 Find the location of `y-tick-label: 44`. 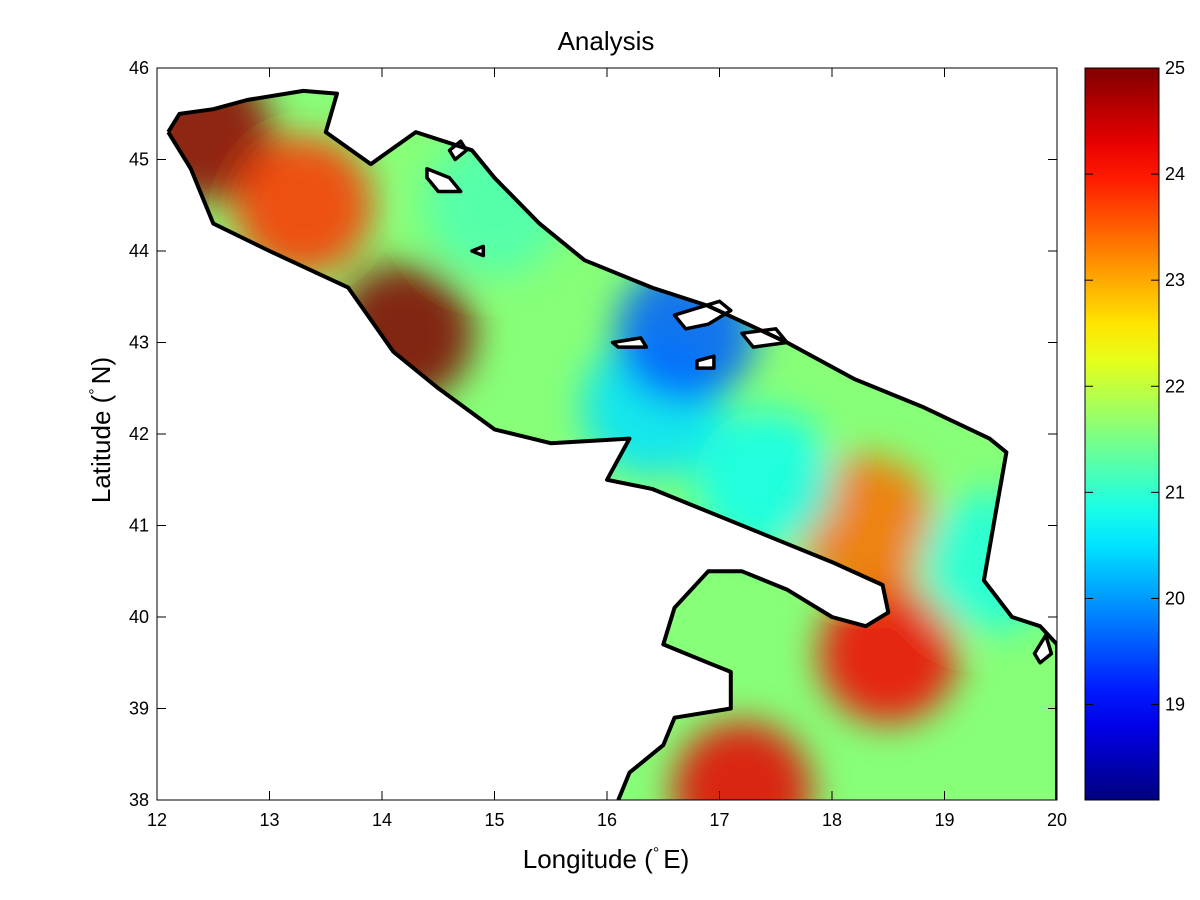

y-tick-label: 44 is located at coordinates (139, 251).